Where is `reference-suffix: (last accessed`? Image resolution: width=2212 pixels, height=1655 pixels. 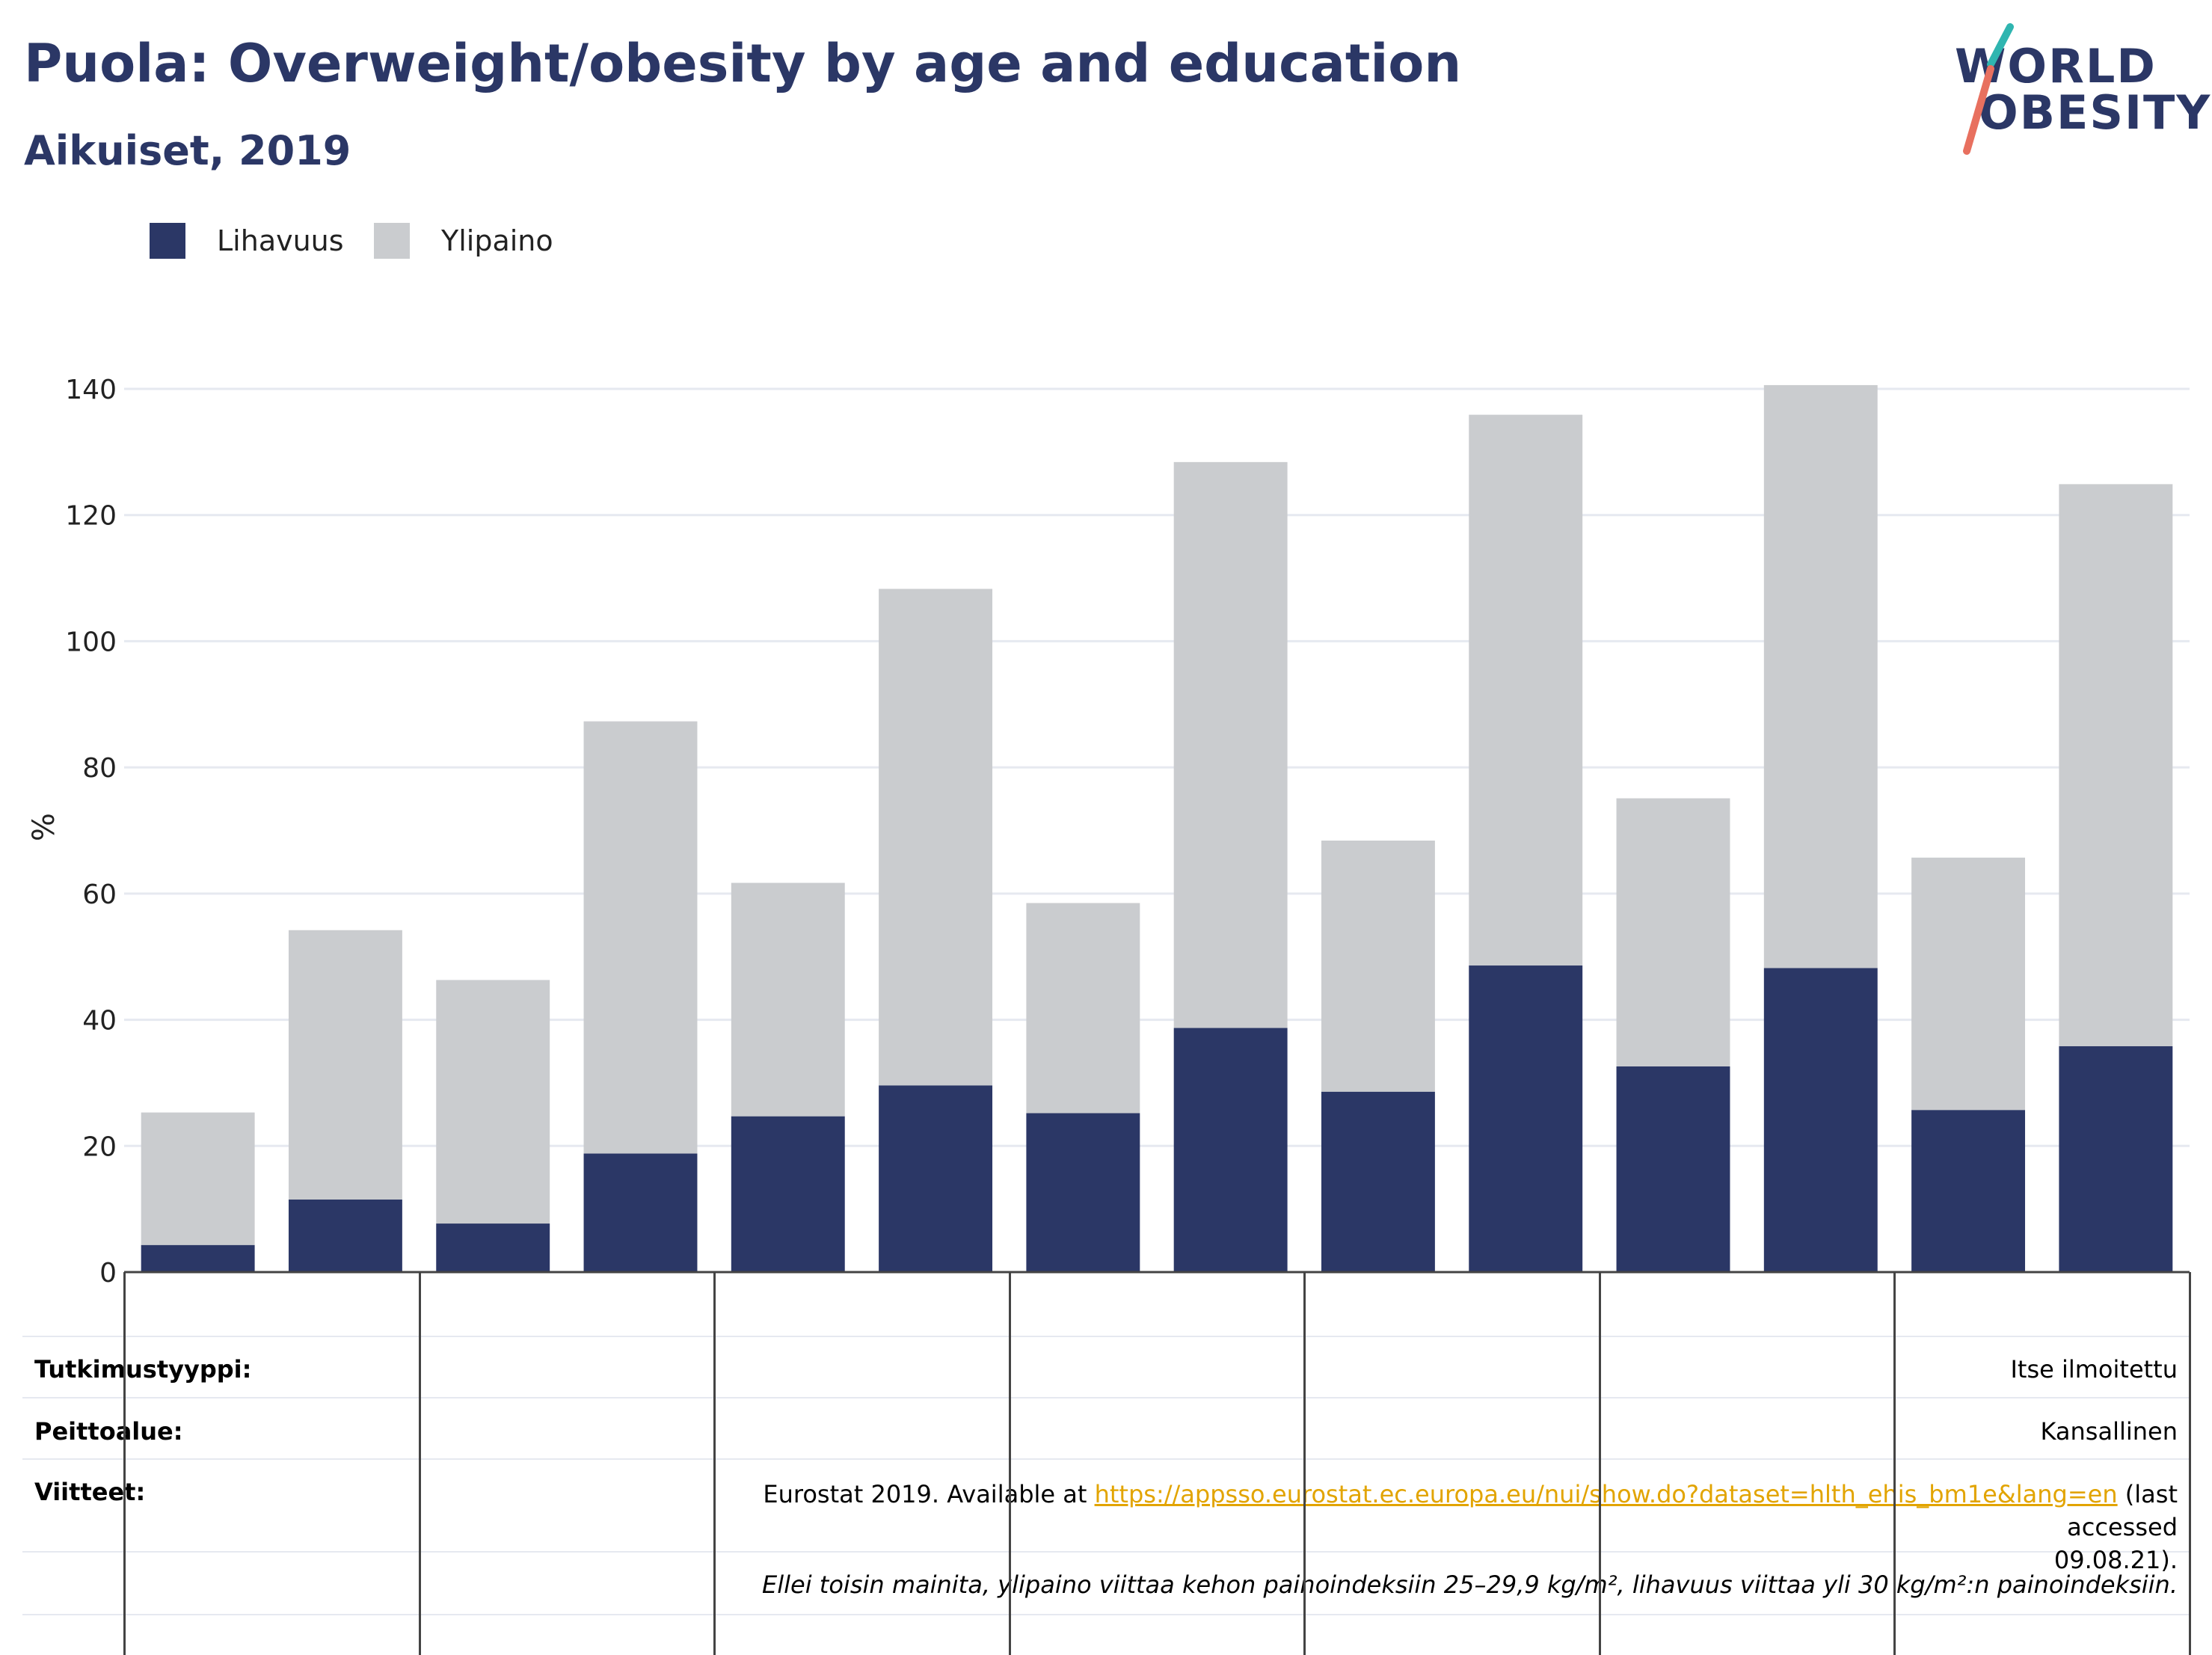 reference-suffix: (last accessed is located at coordinates (2122, 1510).